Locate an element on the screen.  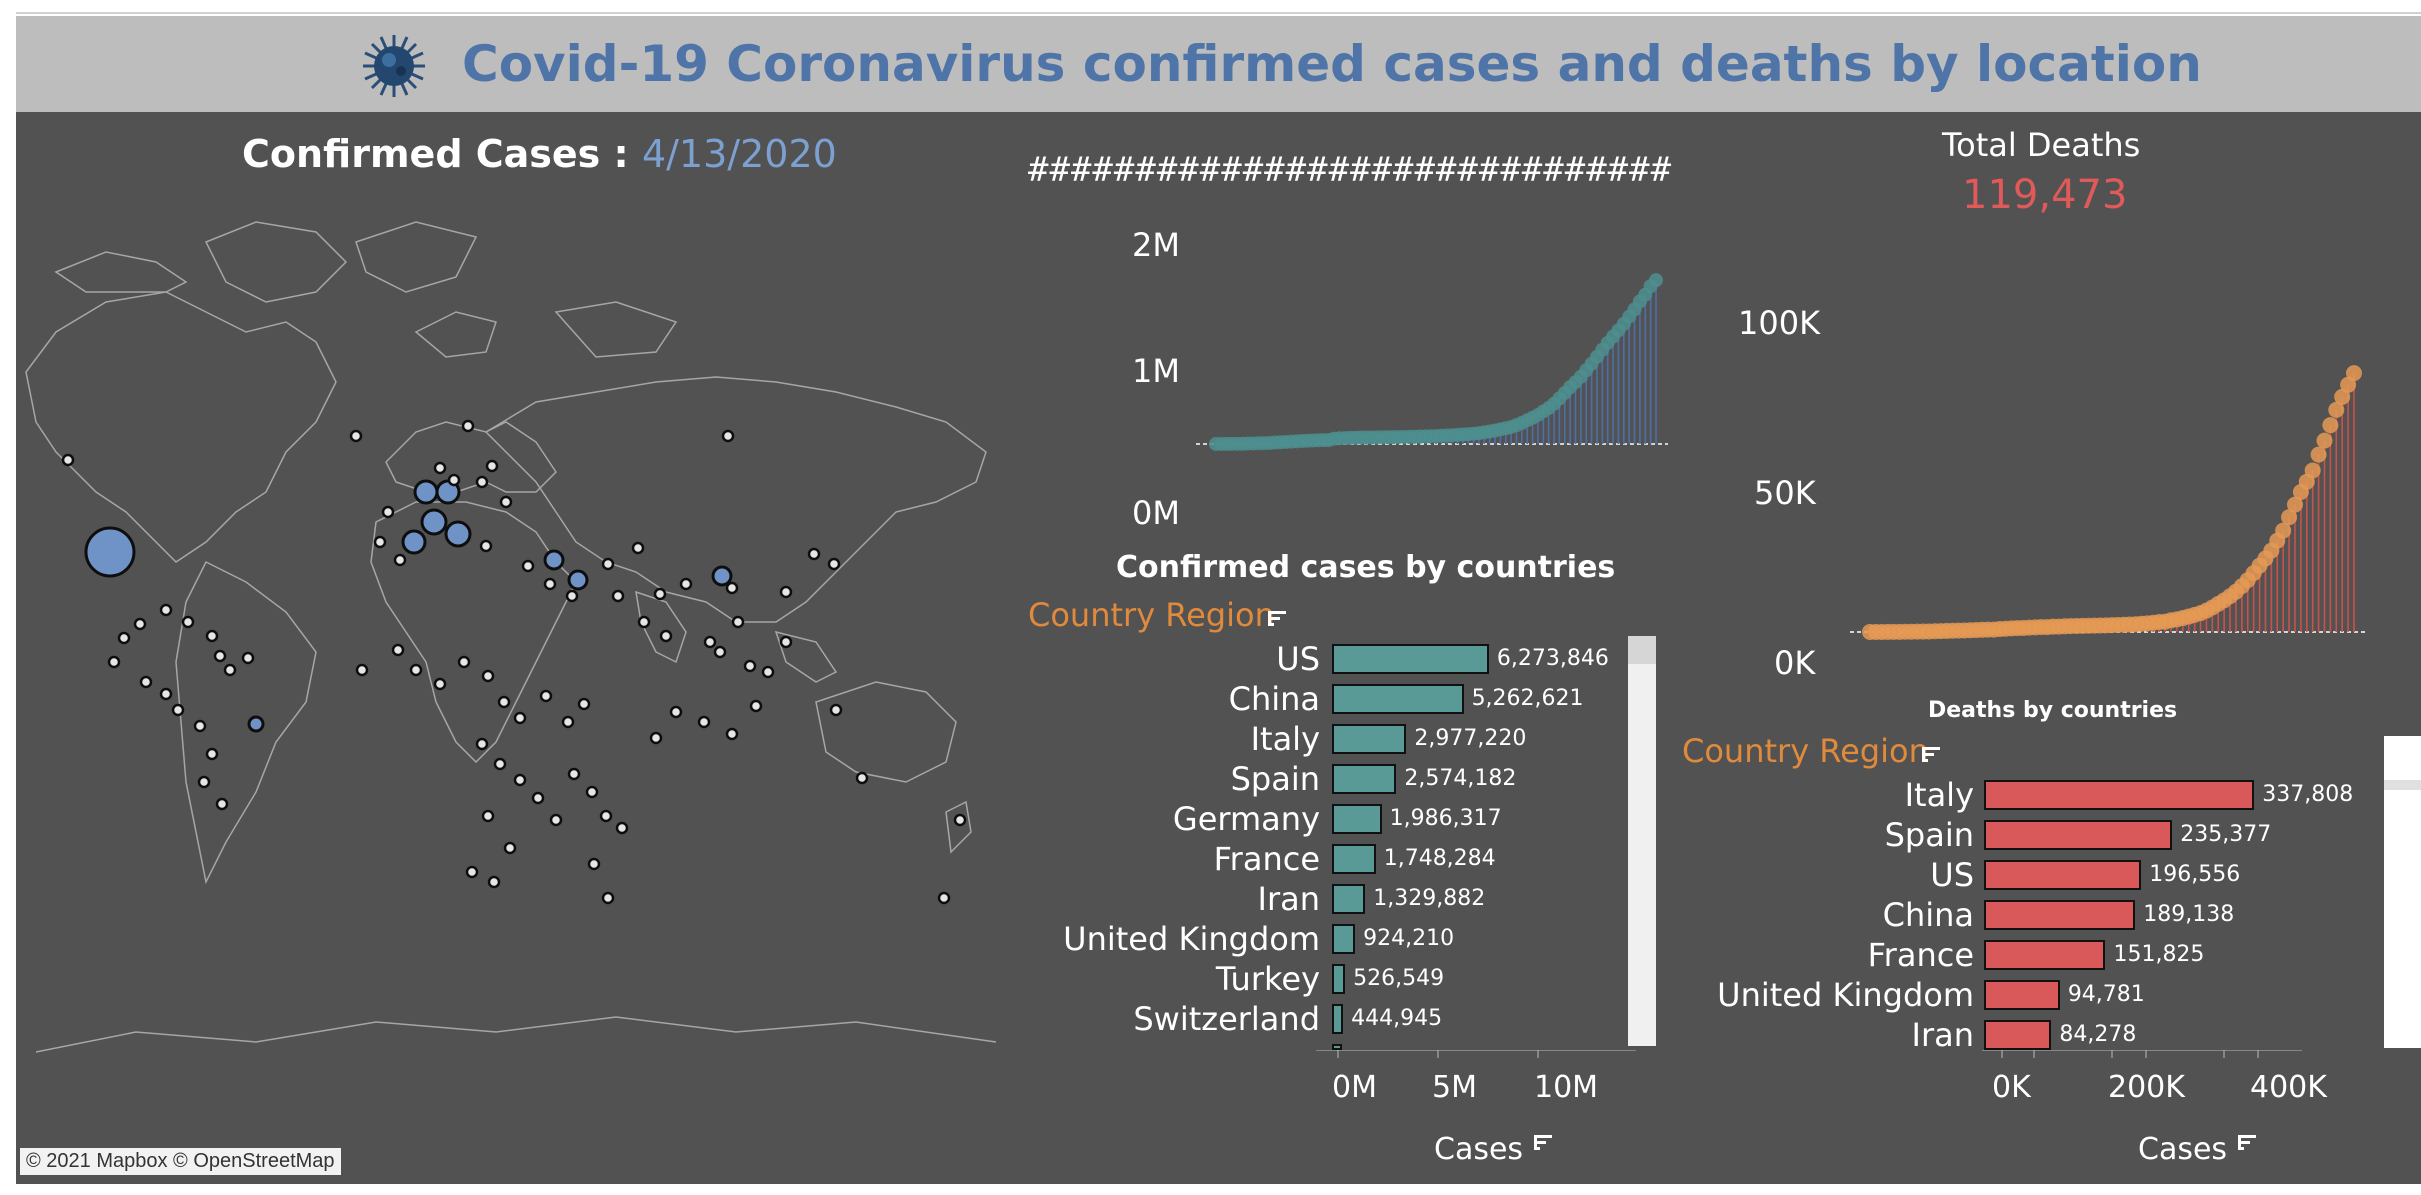
confirmed-bars-header: Country Region is located at coordinates (1151, 615).